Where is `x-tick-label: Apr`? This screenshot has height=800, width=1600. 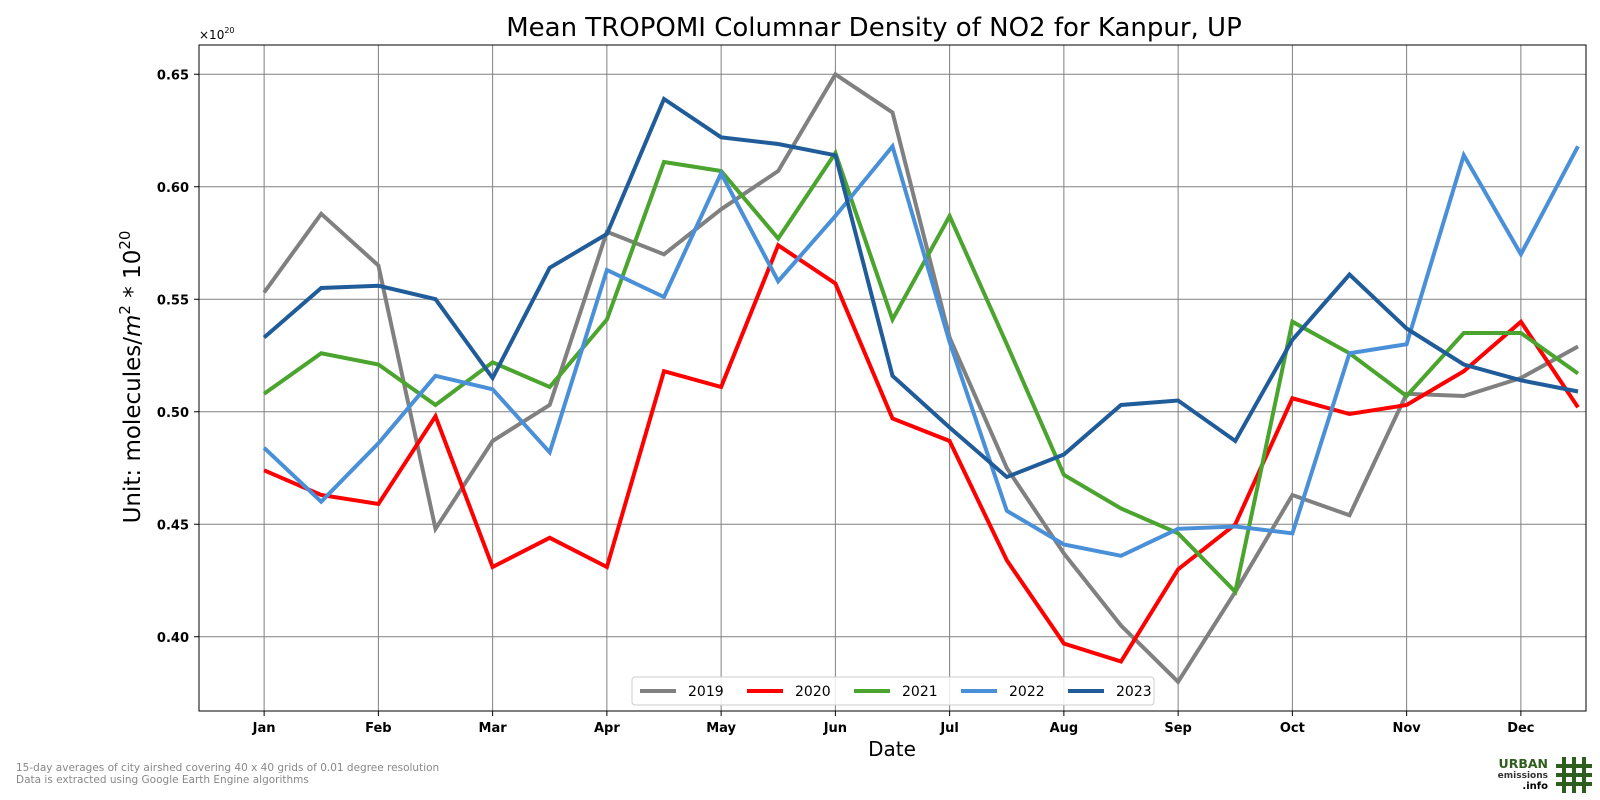
x-tick-label: Apr is located at coordinates (607, 728).